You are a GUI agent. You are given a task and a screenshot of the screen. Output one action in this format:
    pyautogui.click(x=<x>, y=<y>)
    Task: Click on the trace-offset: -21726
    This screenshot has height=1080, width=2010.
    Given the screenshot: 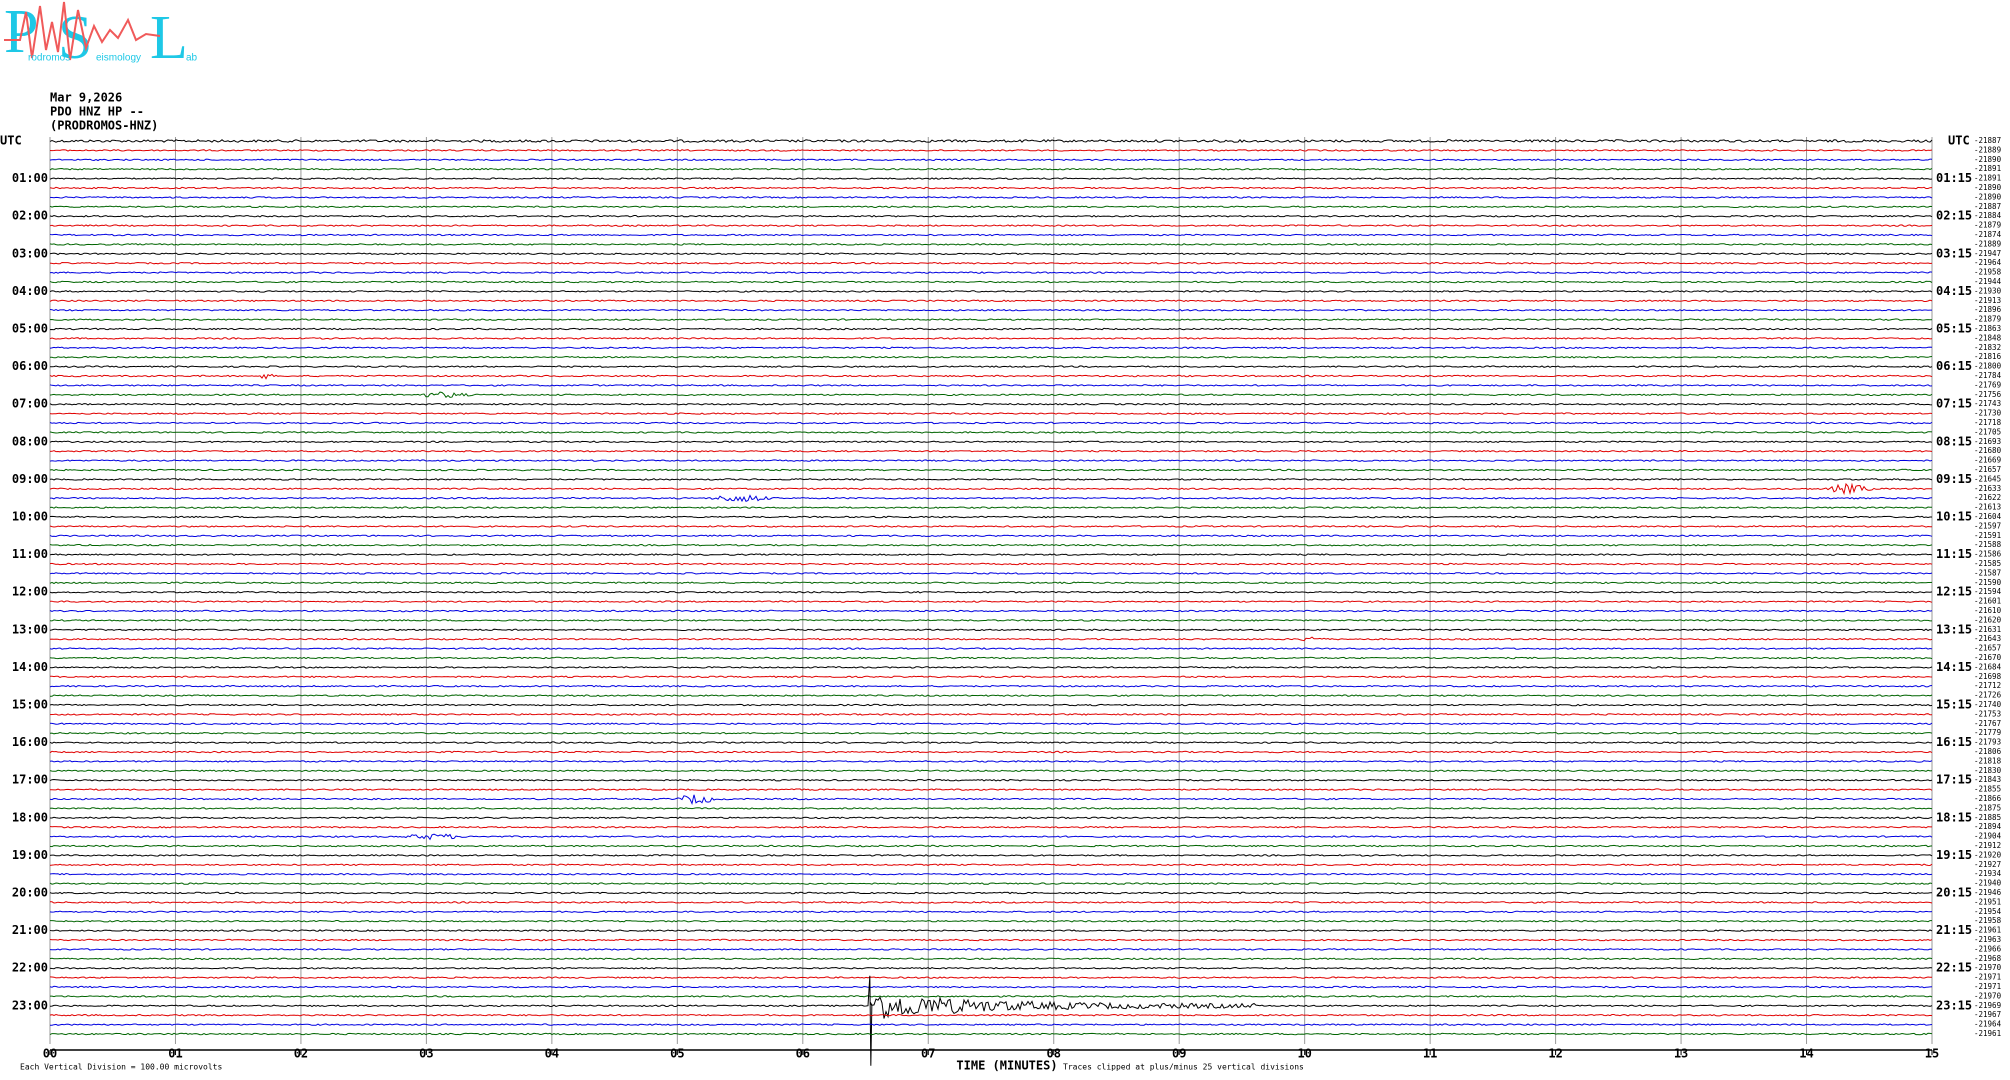 What is the action you would take?
    pyautogui.click(x=1988, y=695)
    